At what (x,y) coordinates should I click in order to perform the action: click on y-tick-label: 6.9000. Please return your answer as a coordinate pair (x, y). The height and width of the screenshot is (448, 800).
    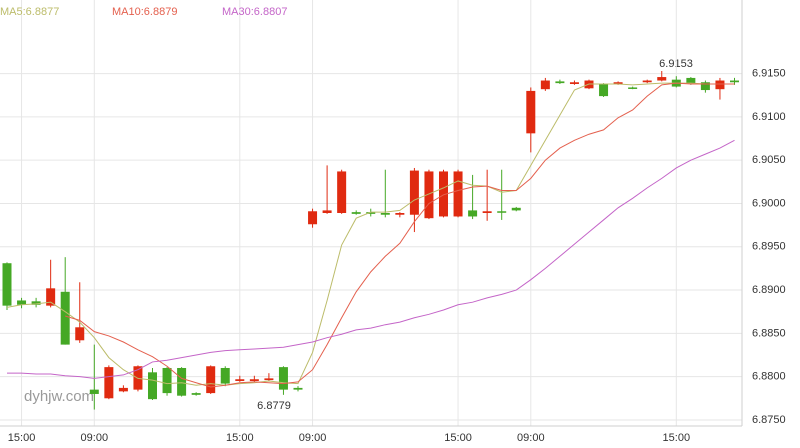
    Looking at the image, I should click on (769, 203).